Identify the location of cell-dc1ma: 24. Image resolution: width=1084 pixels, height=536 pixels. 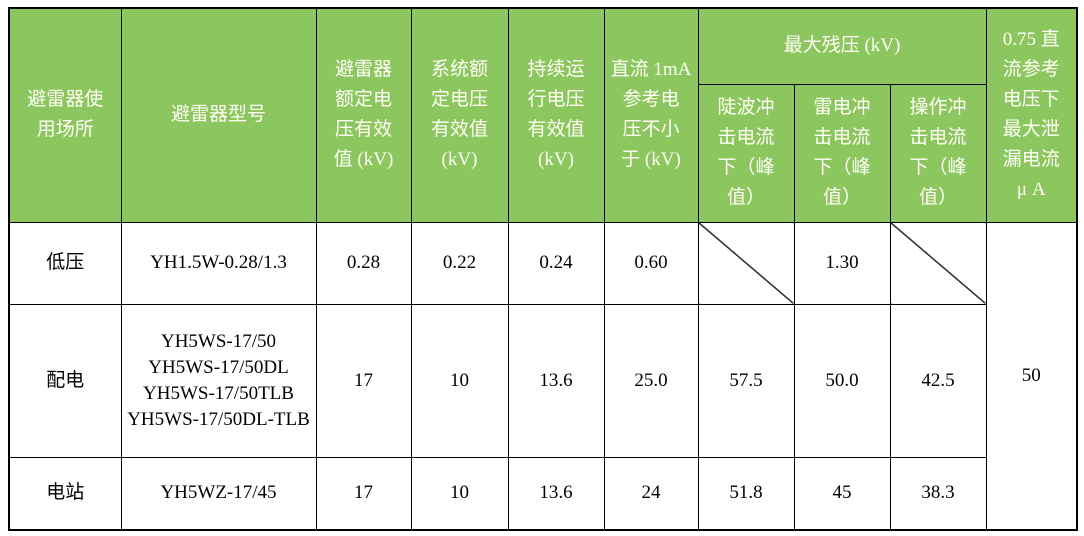
(651, 493).